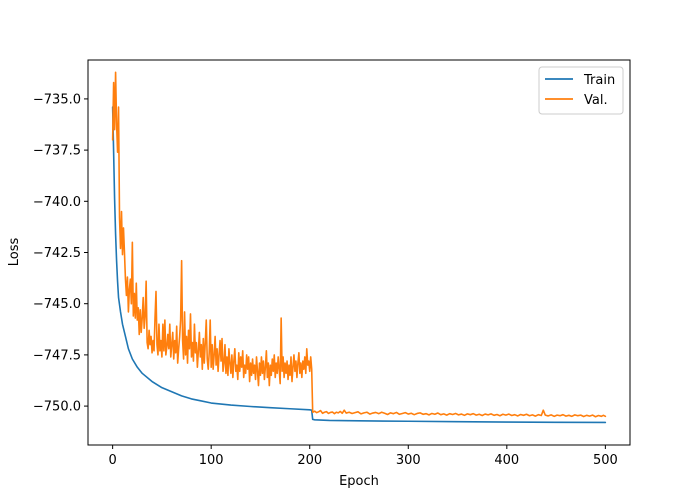 This screenshot has width=700, height=500. Describe the element at coordinates (605, 460) in the screenshot. I see `x-tick-label: 500` at that location.